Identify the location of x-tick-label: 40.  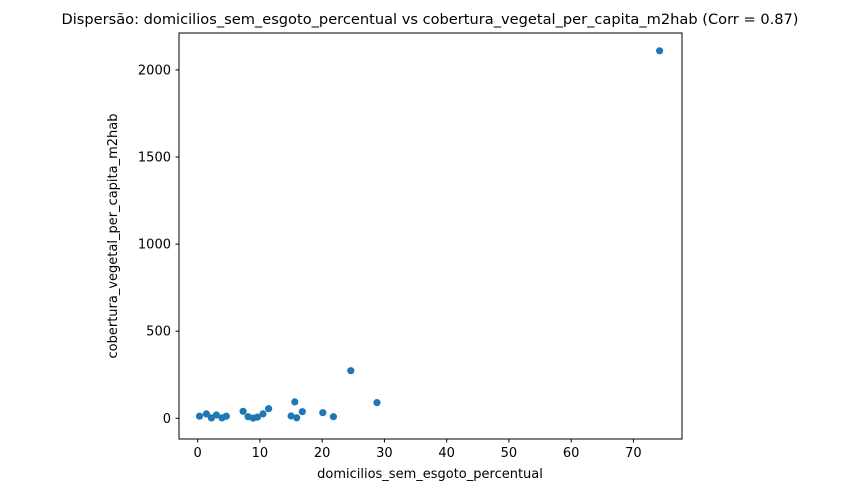
(446, 453).